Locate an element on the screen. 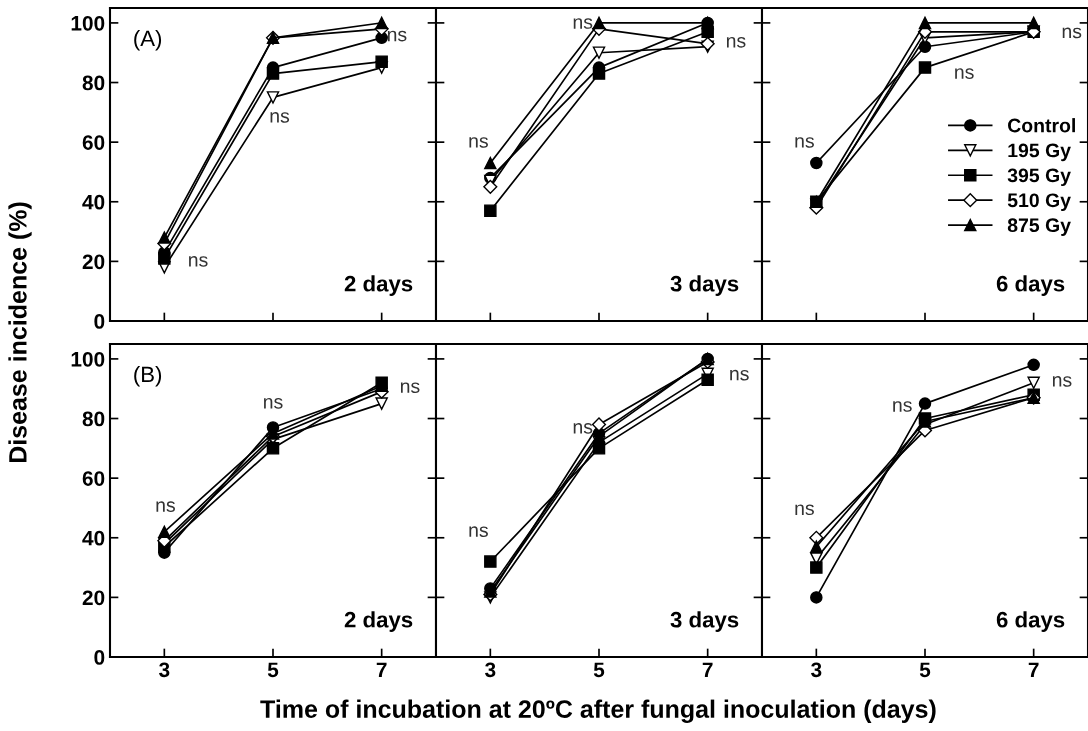 Image resolution: width=1088 pixels, height=731 pixels. y-axis-title: Disease incidence (%) is located at coordinates (20, 332).